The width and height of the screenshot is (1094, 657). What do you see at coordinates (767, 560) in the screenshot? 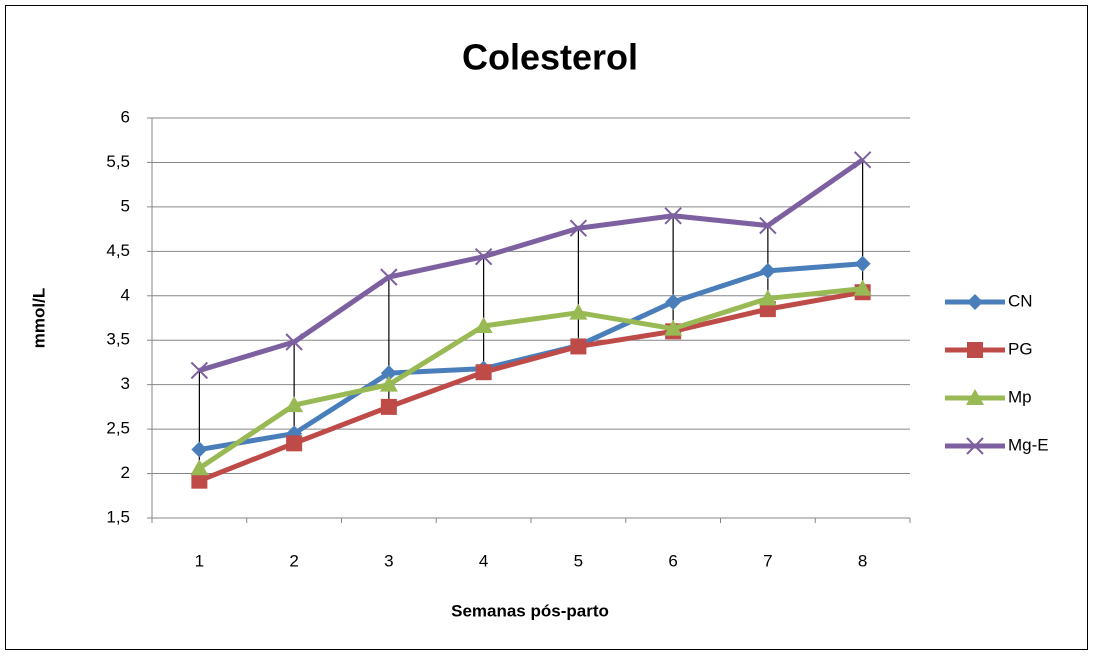
I see `x-tick-label: 7` at bounding box center [767, 560].